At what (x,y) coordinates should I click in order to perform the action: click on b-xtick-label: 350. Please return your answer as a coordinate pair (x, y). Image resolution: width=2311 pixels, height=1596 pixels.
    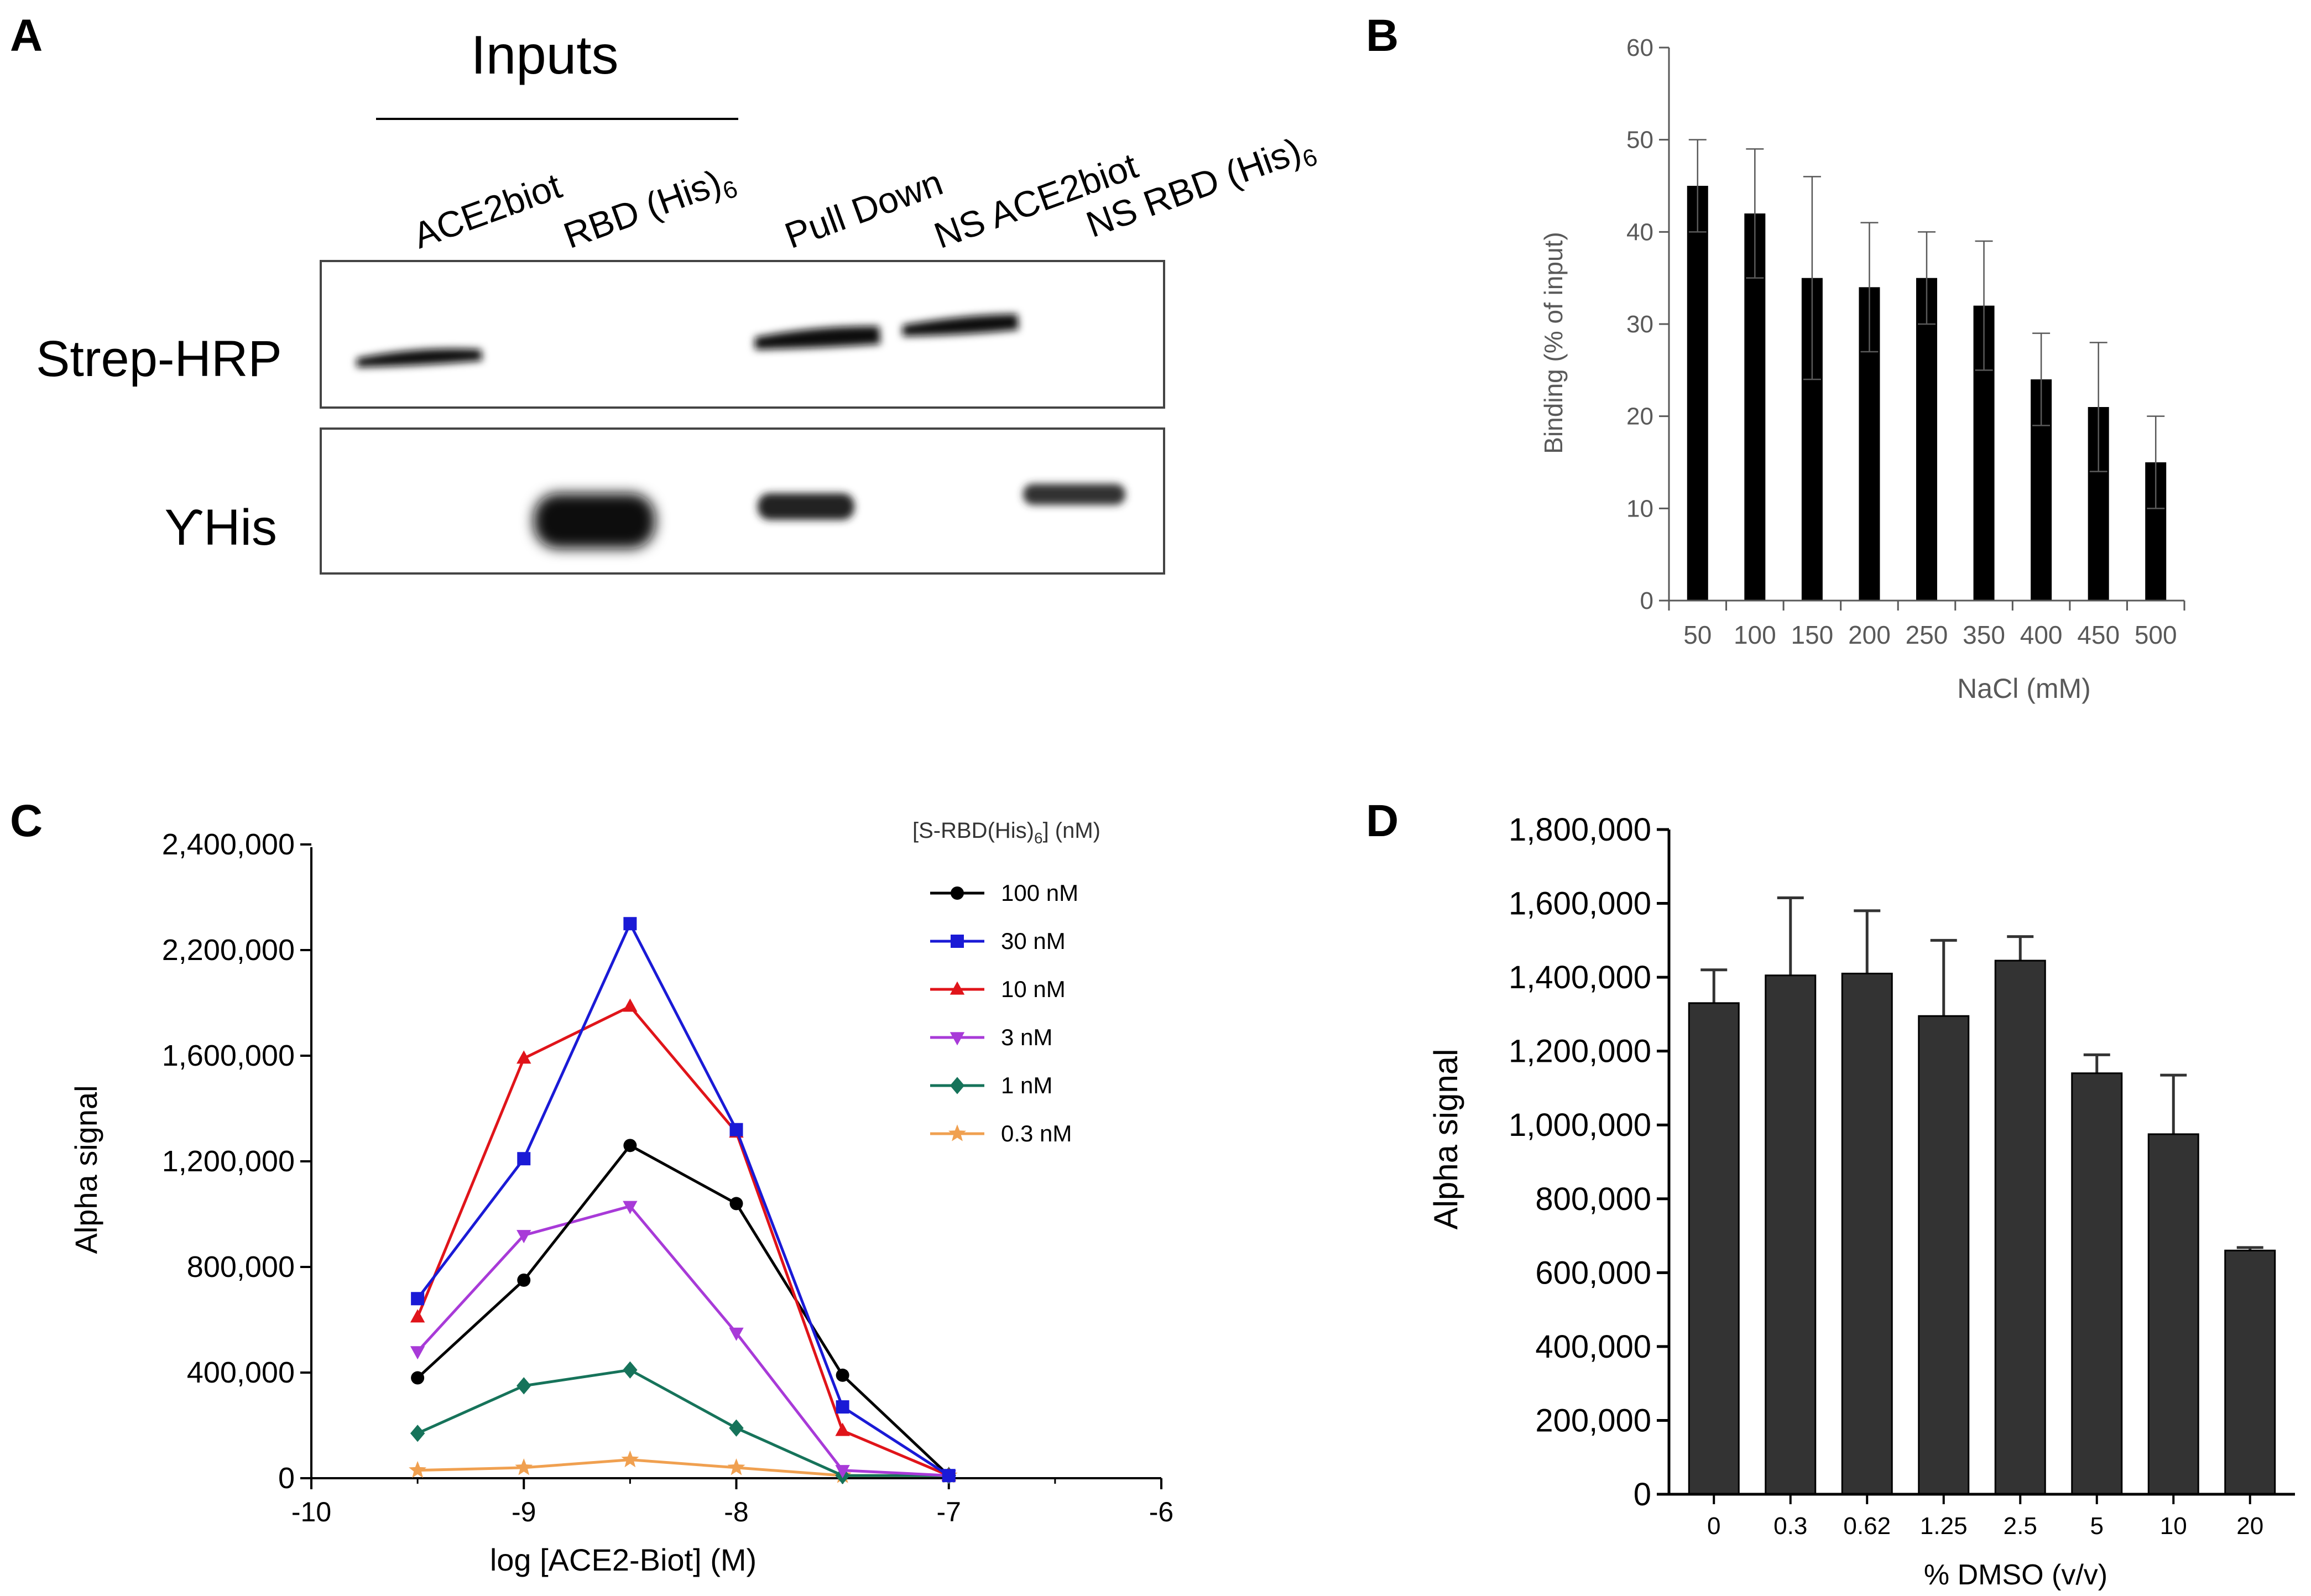
    Looking at the image, I should click on (1984, 634).